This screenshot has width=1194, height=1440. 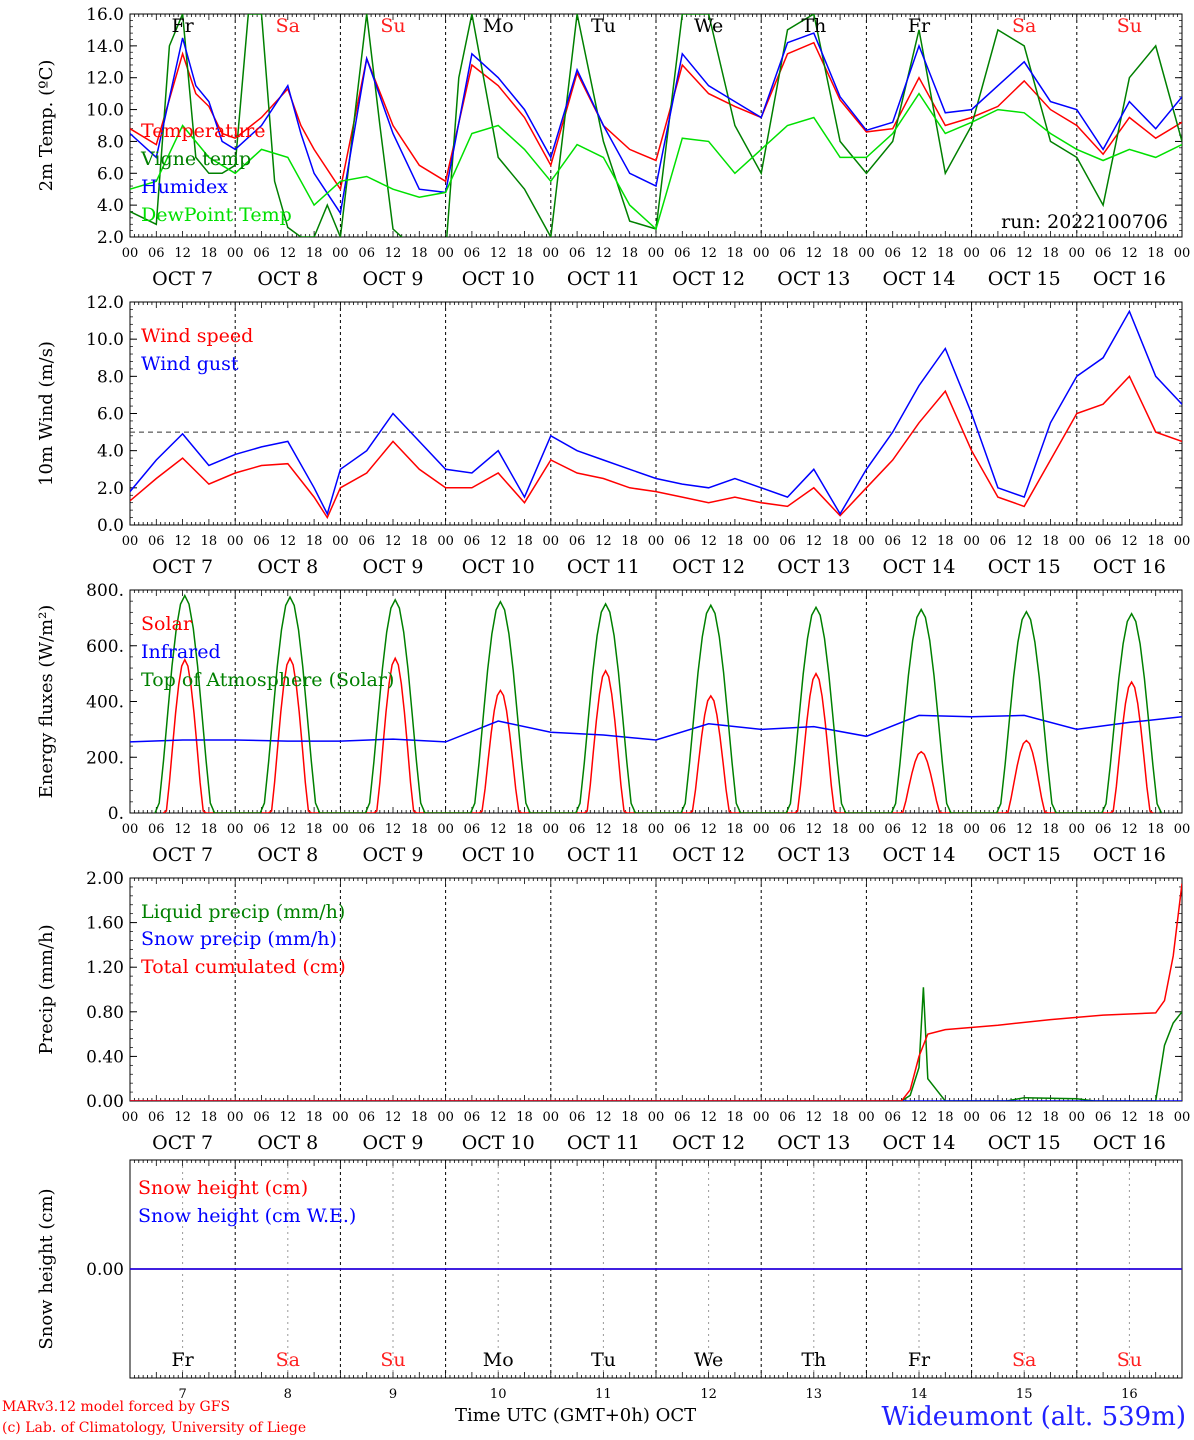 I want to click on x-date-label: OCT 7, so click(x=182, y=855).